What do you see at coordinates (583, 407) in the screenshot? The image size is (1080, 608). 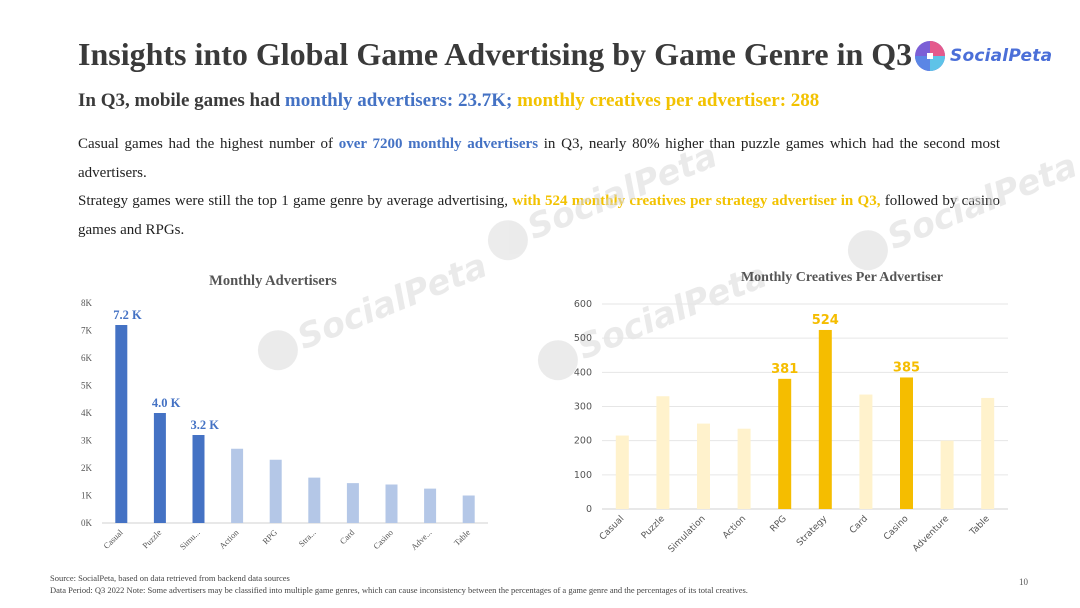 I see `y-tick-label: 300` at bounding box center [583, 407].